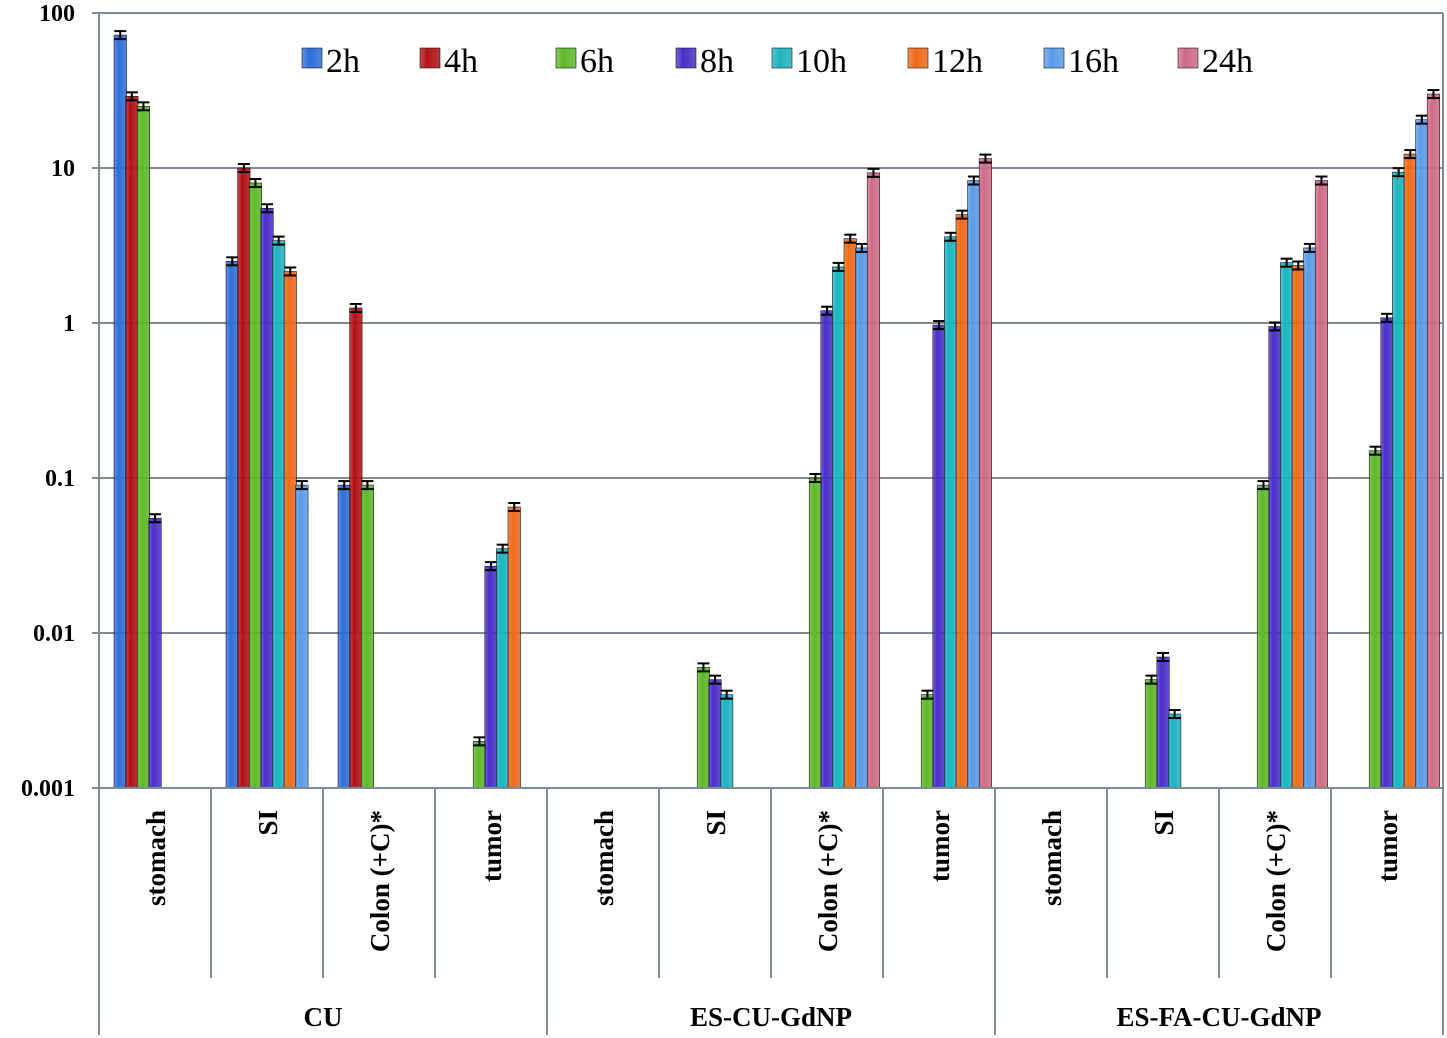  Describe the element at coordinates (821, 61) in the screenshot. I see `legend-label: 10h` at that location.